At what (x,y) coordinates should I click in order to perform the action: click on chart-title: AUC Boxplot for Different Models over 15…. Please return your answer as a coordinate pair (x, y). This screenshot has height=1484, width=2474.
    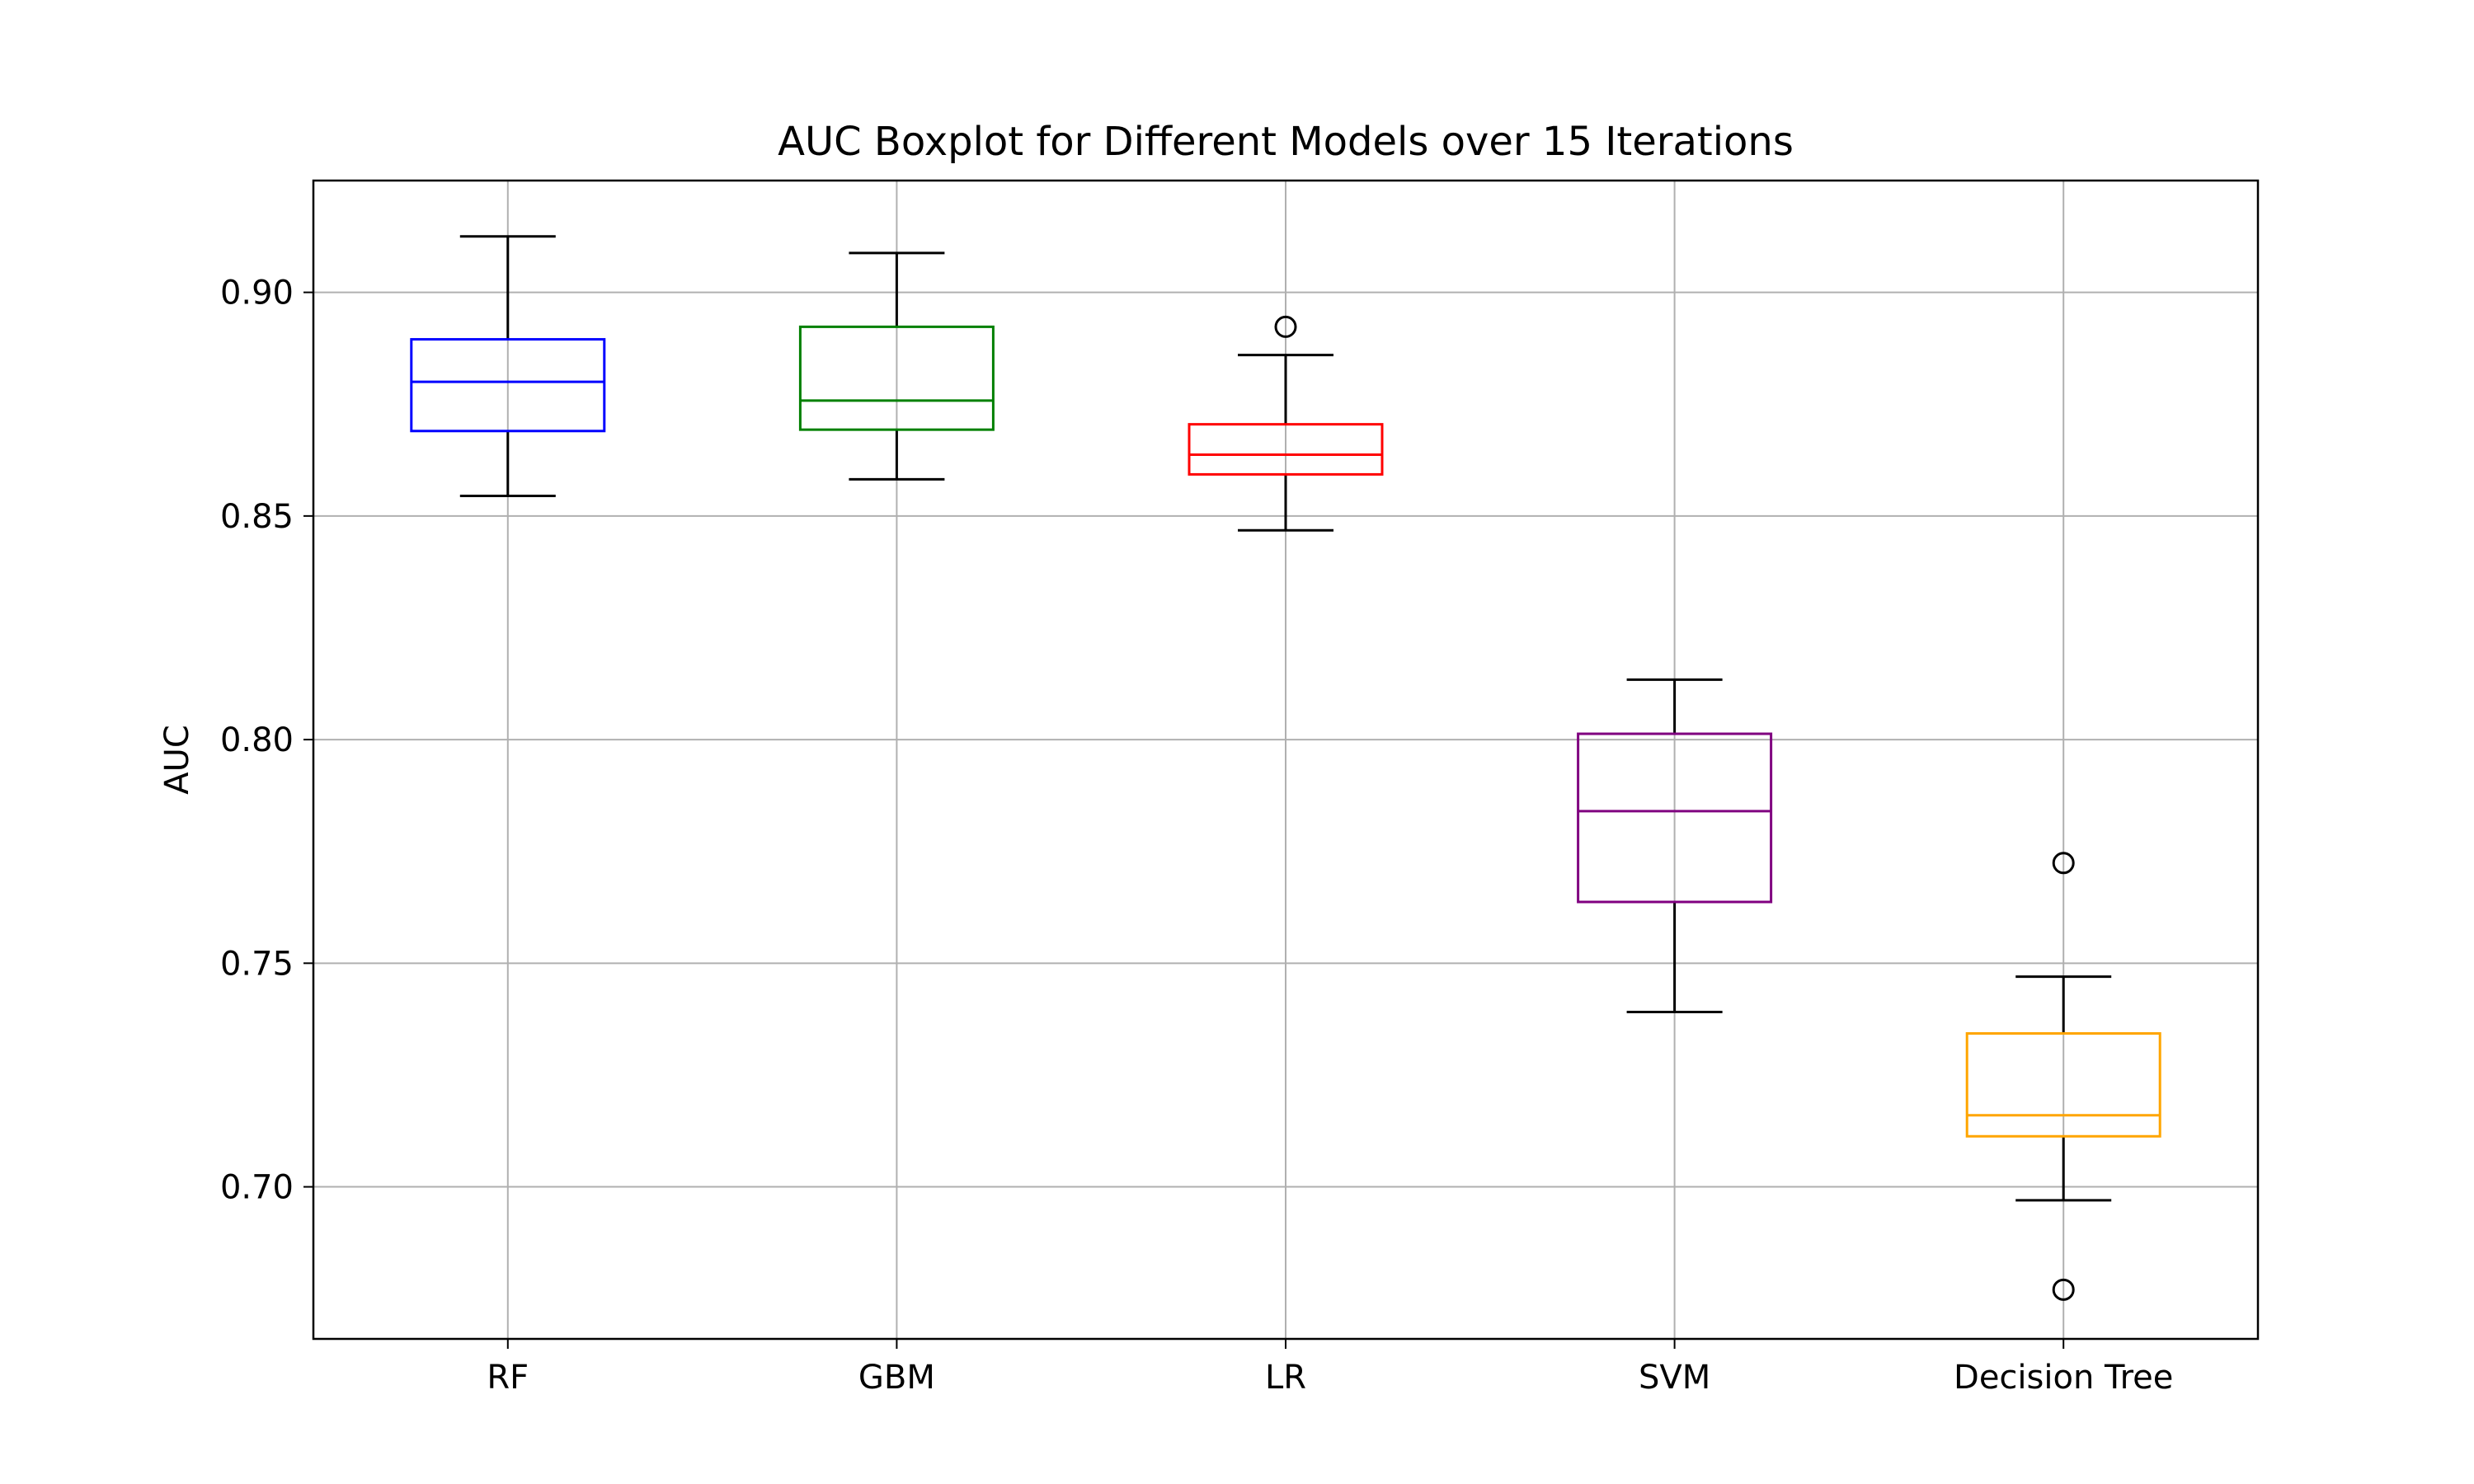
    Looking at the image, I should click on (1286, 142).